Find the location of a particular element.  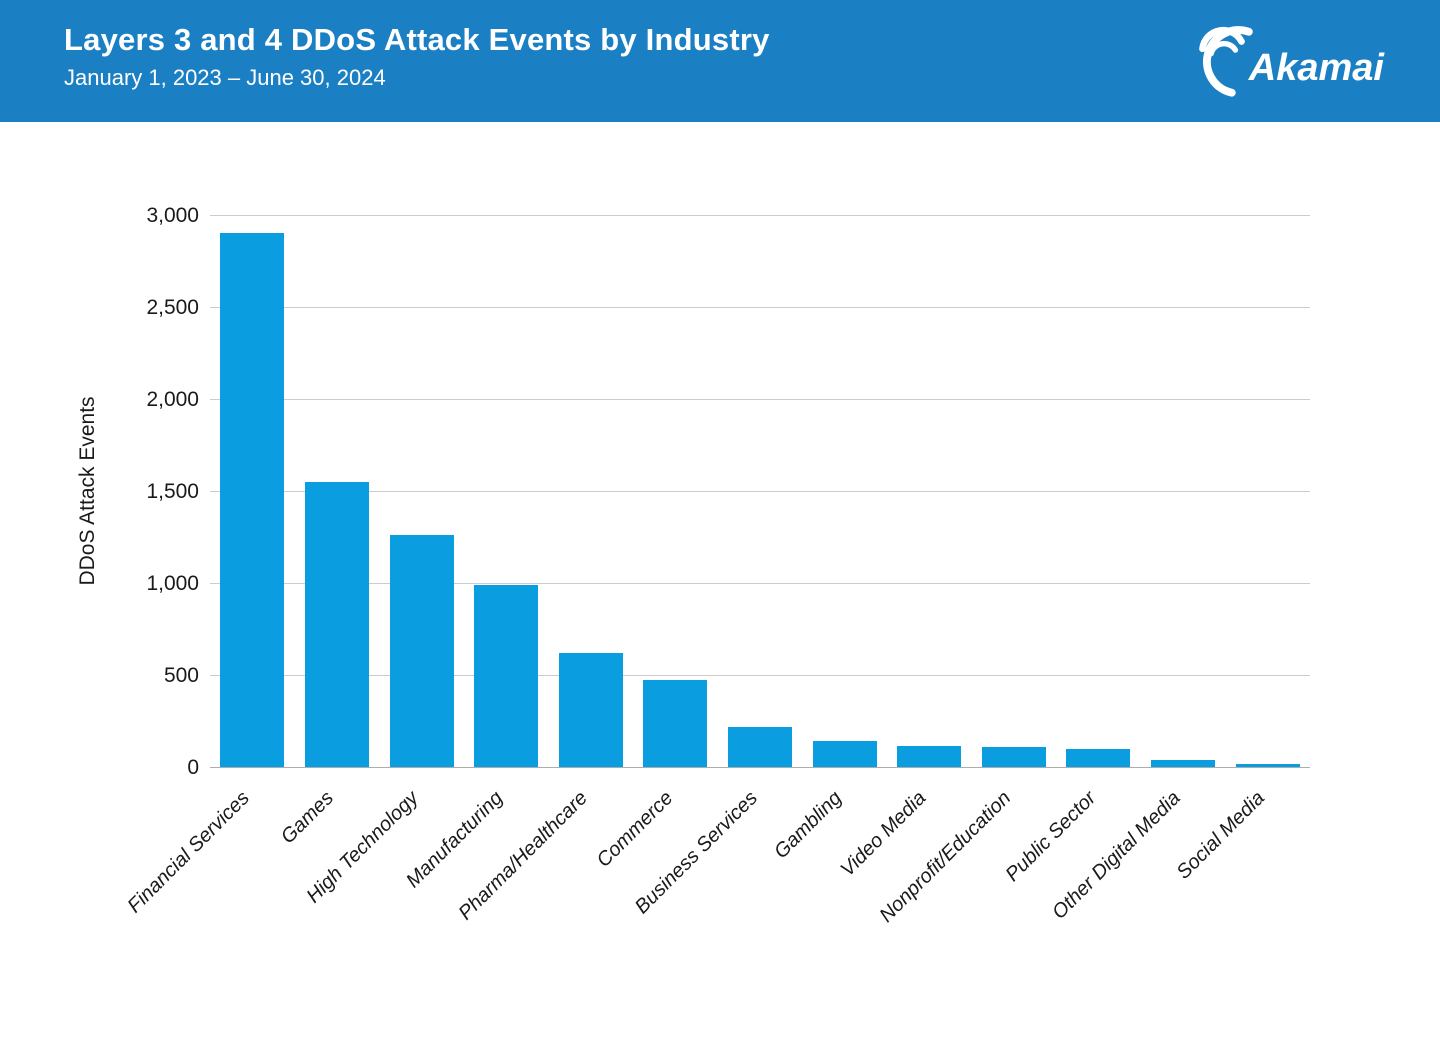

x-category-label: Financial Services is located at coordinates (188, 852).